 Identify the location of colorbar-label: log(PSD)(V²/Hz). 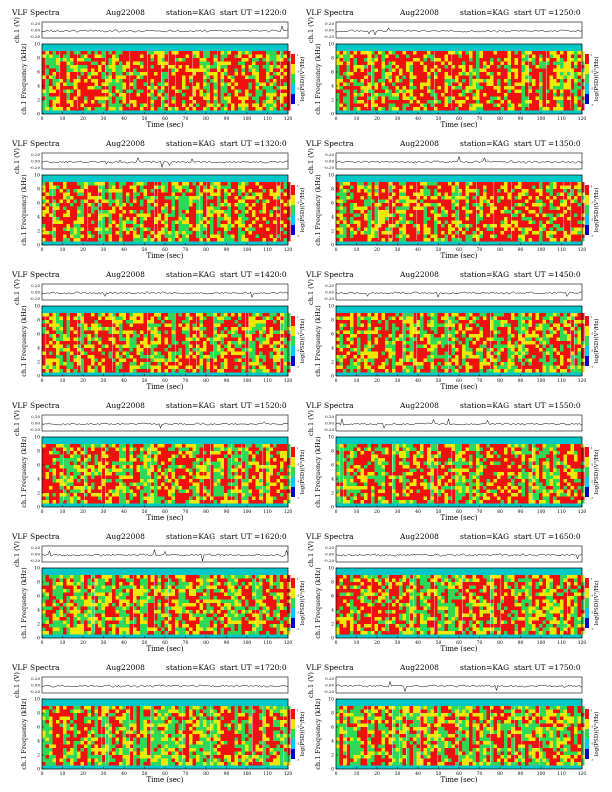
(302, 79).